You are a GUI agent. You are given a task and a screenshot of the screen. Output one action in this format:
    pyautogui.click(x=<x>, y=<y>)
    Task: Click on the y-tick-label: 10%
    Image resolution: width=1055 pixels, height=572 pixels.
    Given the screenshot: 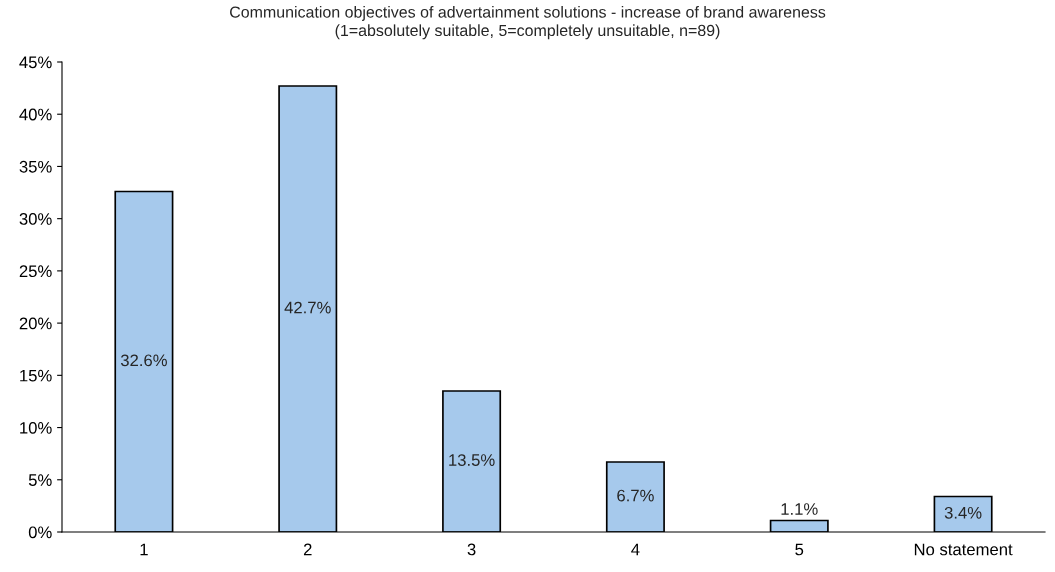 What is the action you would take?
    pyautogui.click(x=36, y=427)
    